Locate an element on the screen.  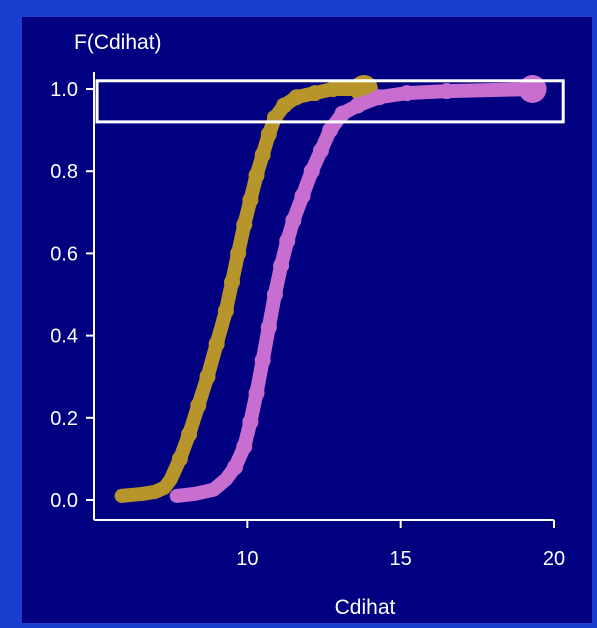
y-tick-label: 0.4 is located at coordinates (64, 337).